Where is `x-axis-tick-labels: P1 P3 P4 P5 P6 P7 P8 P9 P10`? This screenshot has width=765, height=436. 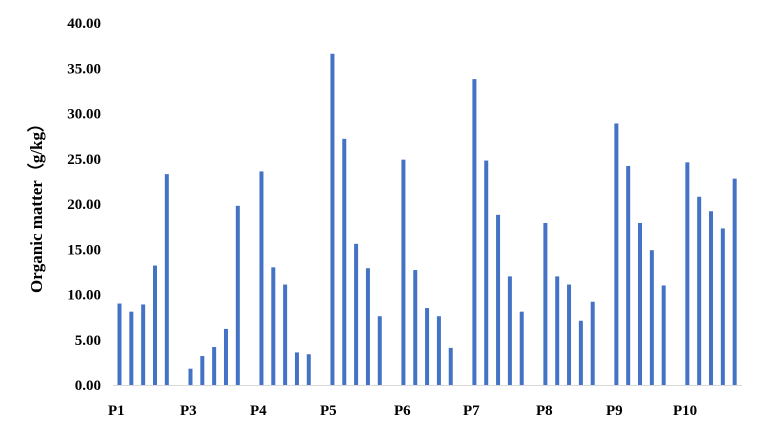 x-axis-tick-labels: P1 P3 P4 P5 P6 P7 P8 P9 P10 is located at coordinates (402, 411).